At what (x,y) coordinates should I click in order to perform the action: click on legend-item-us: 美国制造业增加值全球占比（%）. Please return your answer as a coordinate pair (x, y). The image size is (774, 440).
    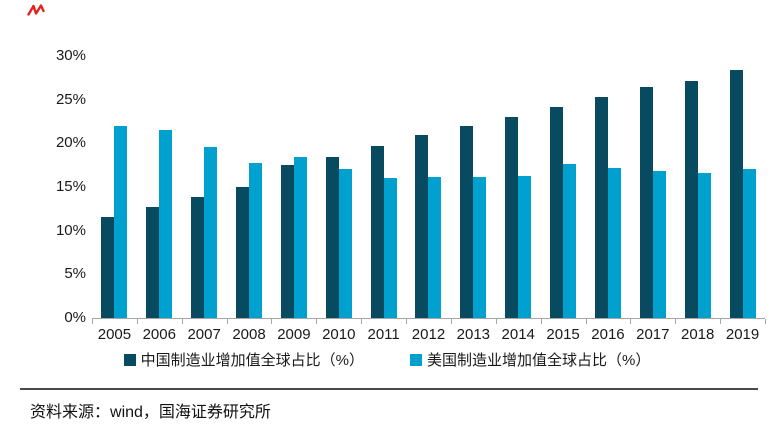
    Looking at the image, I should click on (530, 359).